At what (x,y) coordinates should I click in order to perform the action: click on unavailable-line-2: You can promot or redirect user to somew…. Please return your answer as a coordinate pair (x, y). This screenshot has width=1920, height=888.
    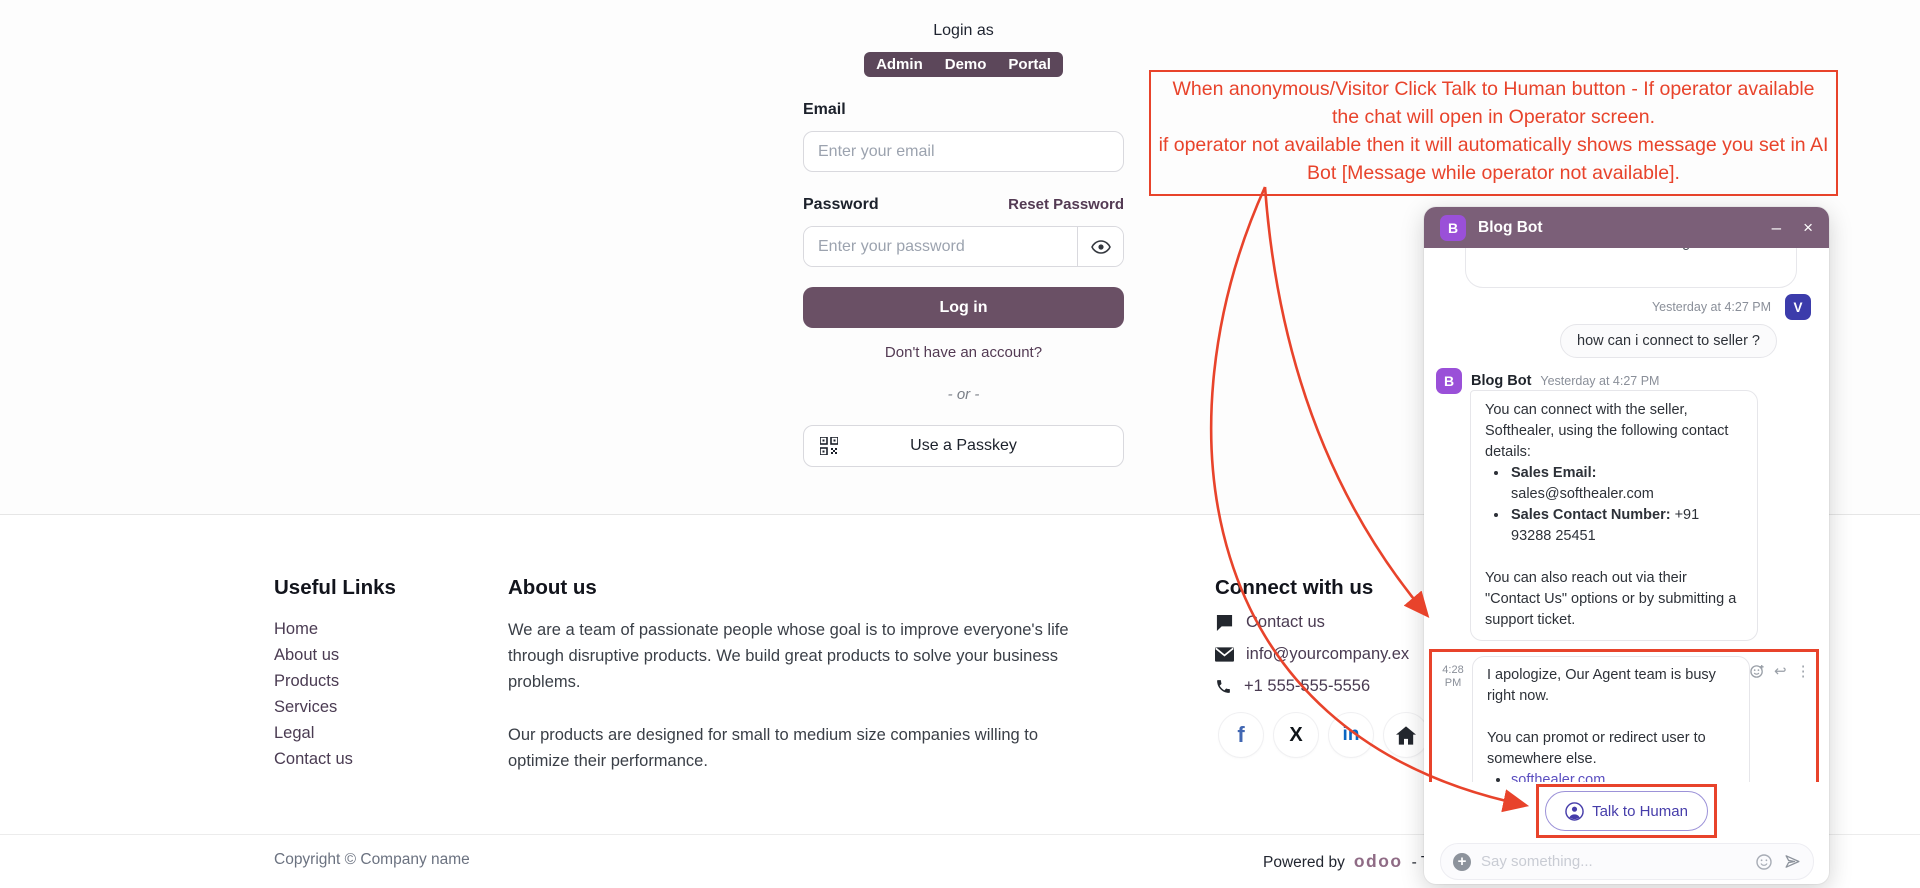
    Looking at the image, I should click on (1596, 748).